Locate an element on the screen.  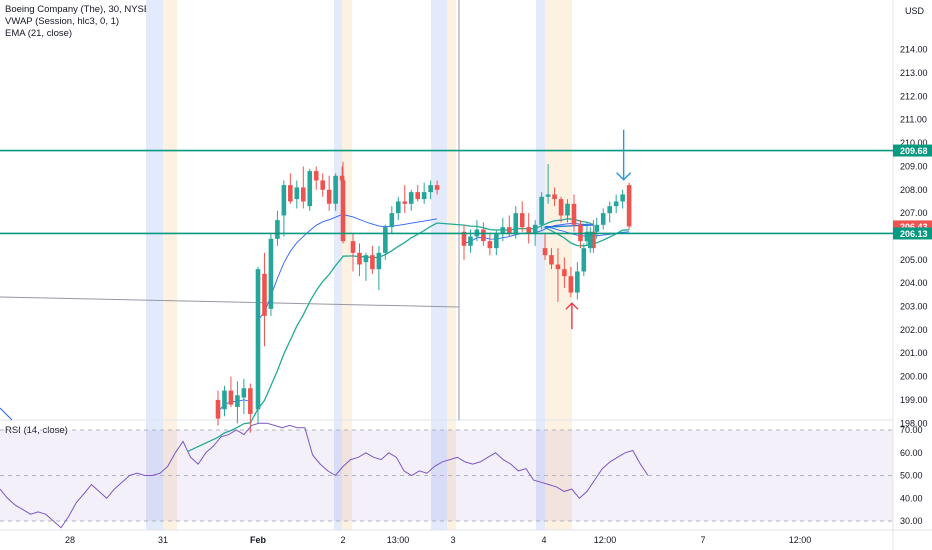
arrow-up-head is located at coordinates (572, 306).